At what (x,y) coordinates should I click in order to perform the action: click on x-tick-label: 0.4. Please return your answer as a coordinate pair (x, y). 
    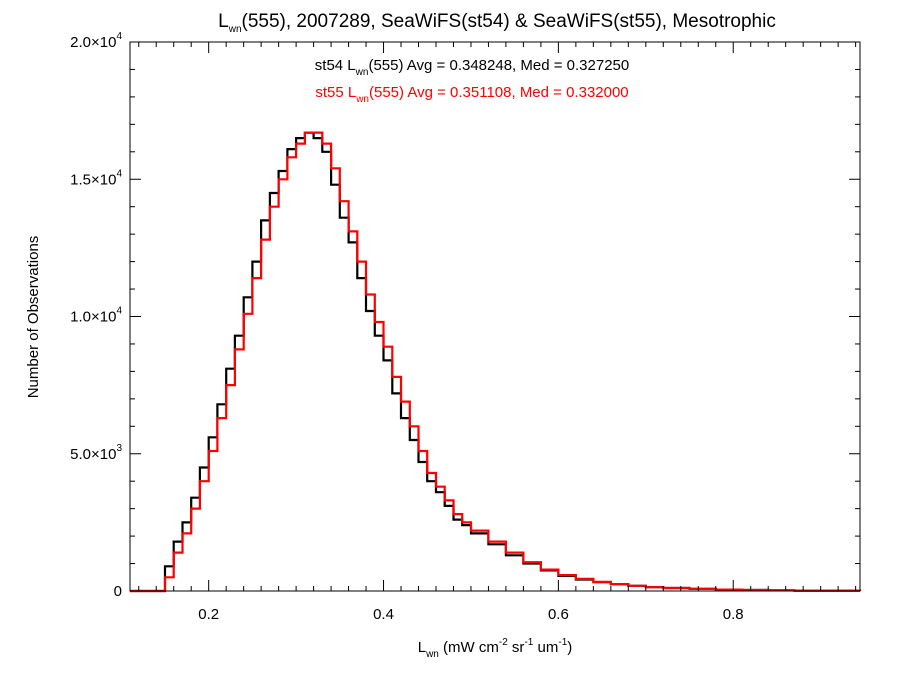
    Looking at the image, I should click on (383, 614).